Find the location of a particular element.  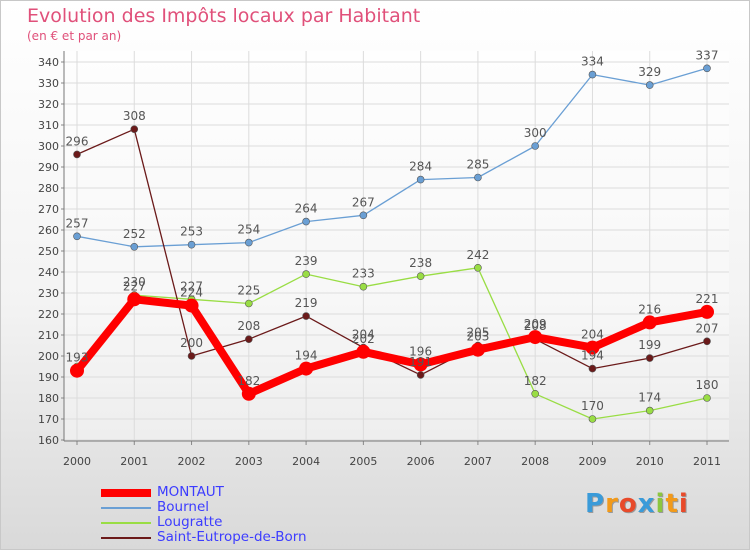

legend-swatch-saint-eutrope is located at coordinates (126, 538).